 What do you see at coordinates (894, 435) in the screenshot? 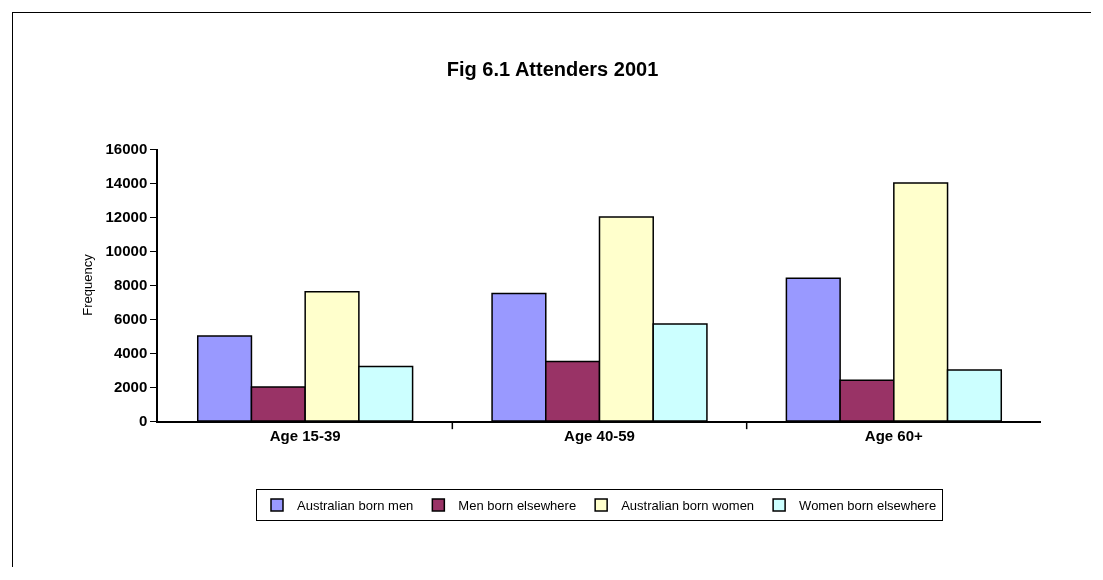
I see `x-tick-label: Age 60+` at bounding box center [894, 435].